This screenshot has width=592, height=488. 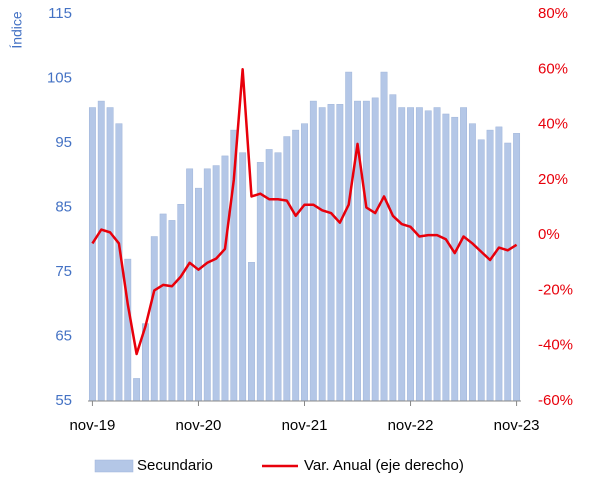 What do you see at coordinates (553, 124) in the screenshot?
I see `y2-tick-label: 40%` at bounding box center [553, 124].